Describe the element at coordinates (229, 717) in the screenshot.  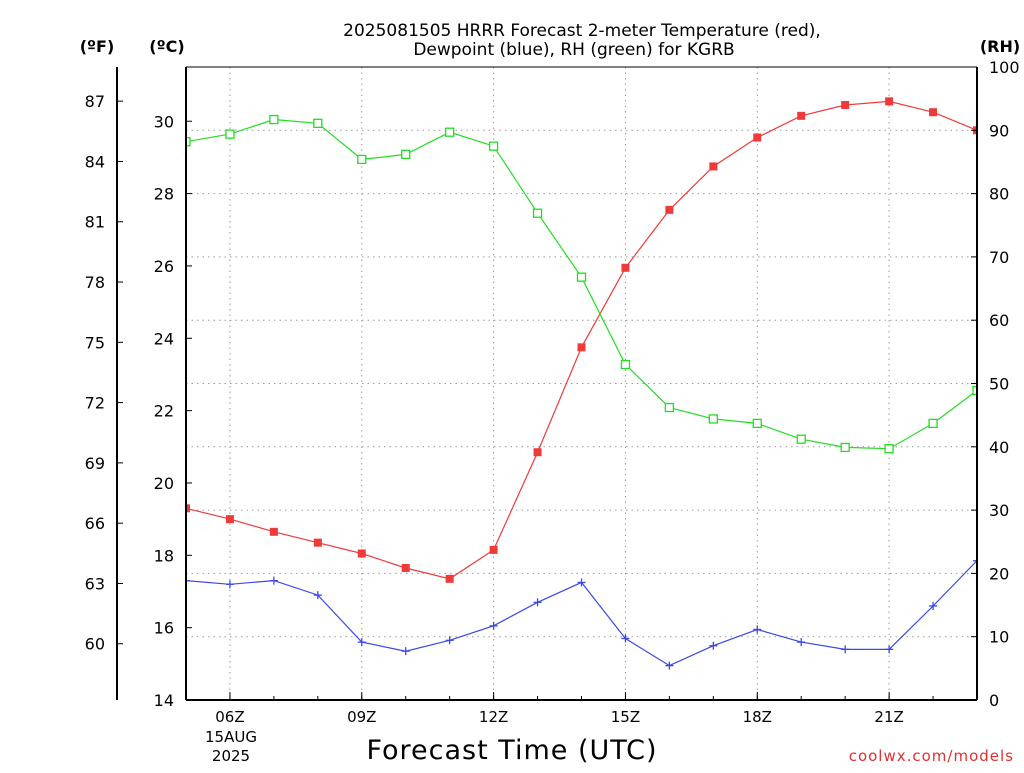
I see `x-tick-label: 06Z` at that location.